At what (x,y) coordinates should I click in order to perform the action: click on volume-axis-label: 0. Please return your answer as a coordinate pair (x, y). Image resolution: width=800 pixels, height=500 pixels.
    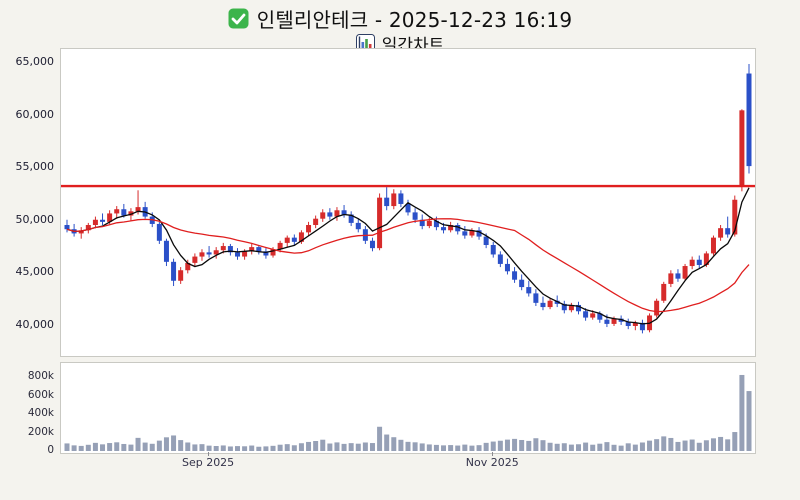
    Looking at the image, I should click on (50, 450).